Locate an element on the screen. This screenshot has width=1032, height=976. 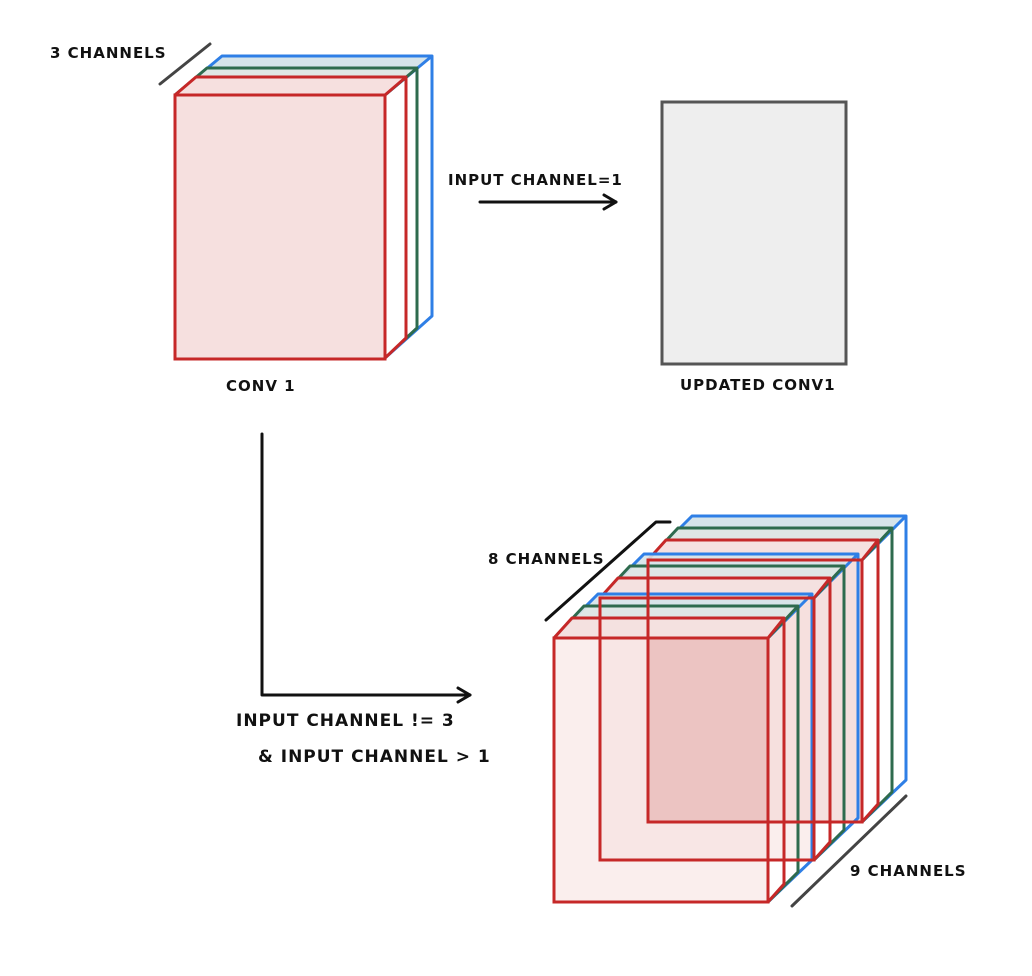
expanded-conv-block is located at coordinates (726, 711).